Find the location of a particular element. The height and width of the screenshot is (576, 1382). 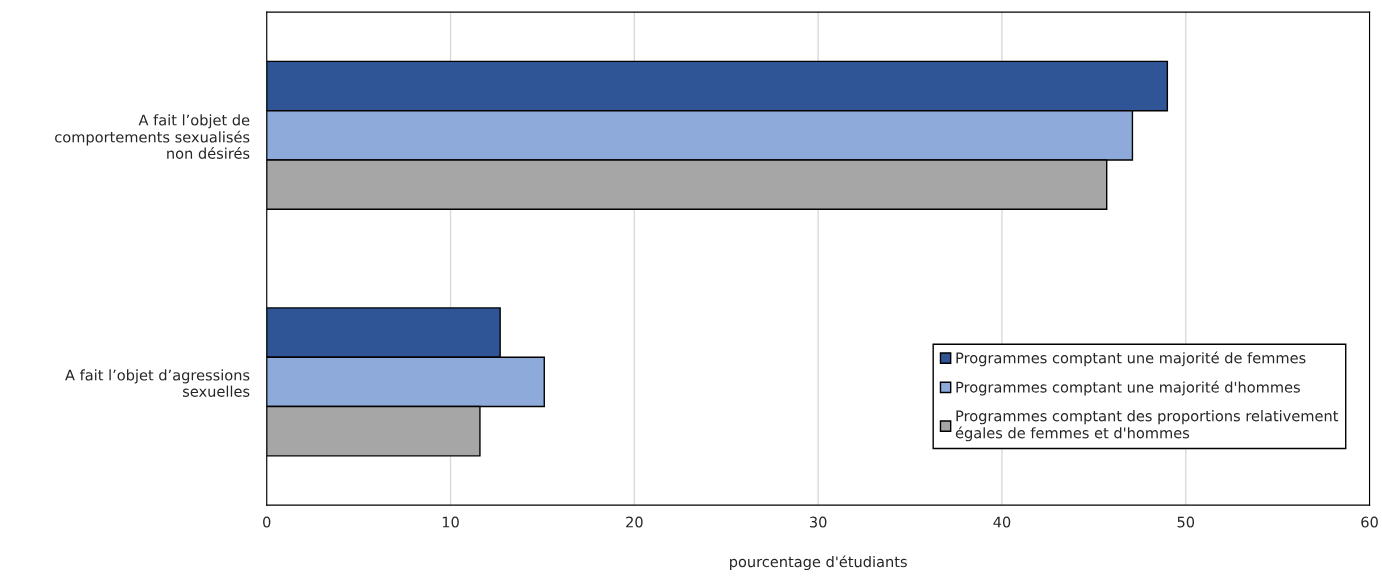

legend-label: Programmes comptant une majorité d'hommes is located at coordinates (1128, 388).